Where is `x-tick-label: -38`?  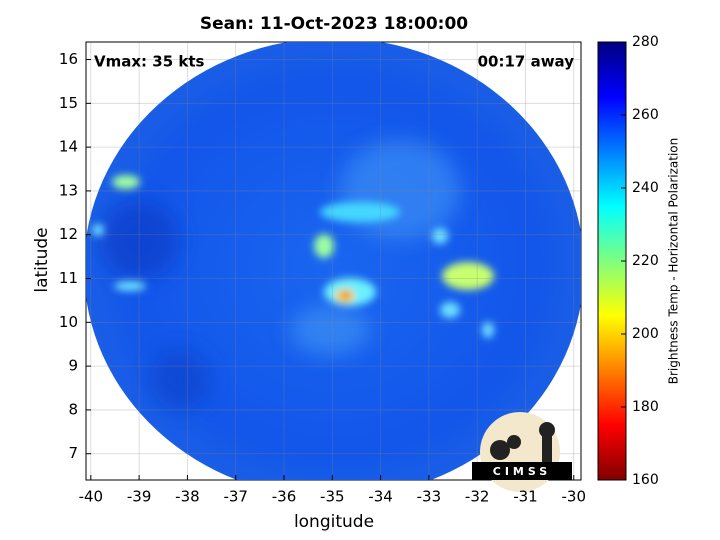 x-tick-label: -38 is located at coordinates (187, 497).